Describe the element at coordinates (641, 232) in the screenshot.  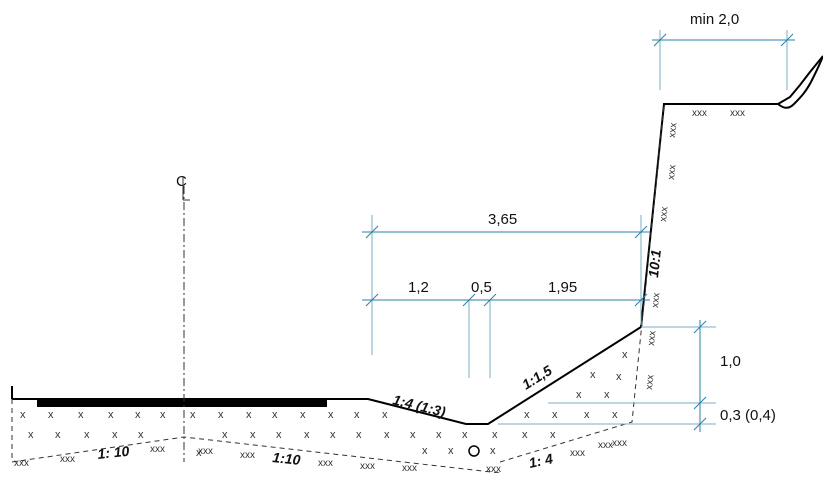
I see `total-width-tick-right` at that location.